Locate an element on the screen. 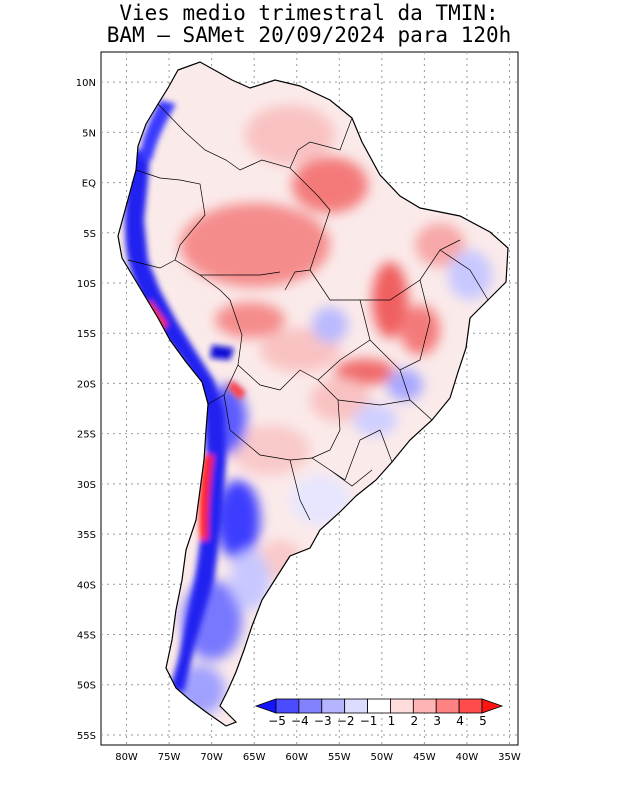 This screenshot has height=800, width=618. lat-tick-label: 40S is located at coordinates (86, 585).